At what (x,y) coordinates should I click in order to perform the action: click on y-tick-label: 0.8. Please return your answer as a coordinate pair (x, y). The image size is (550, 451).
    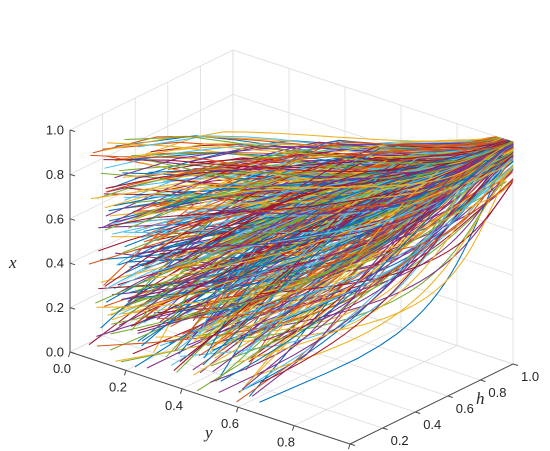
    Looking at the image, I should click on (286, 442).